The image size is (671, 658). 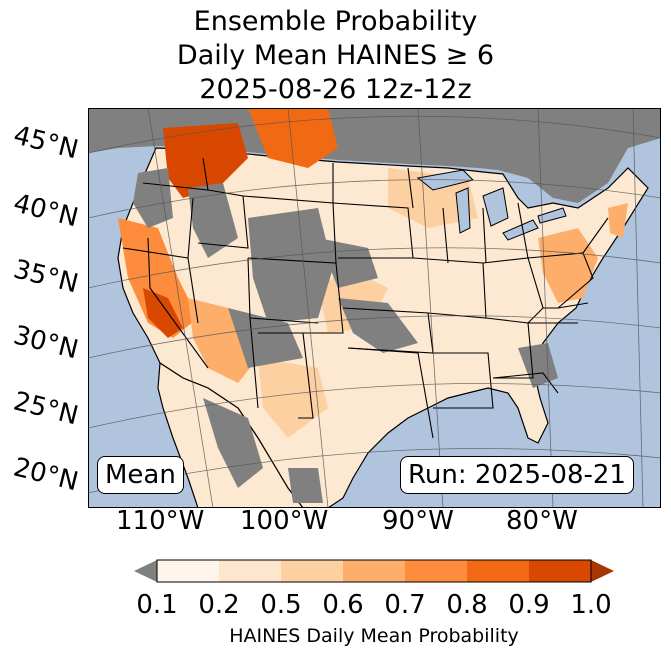 I want to click on lat-label-35: 35°N, so click(x=46, y=277).